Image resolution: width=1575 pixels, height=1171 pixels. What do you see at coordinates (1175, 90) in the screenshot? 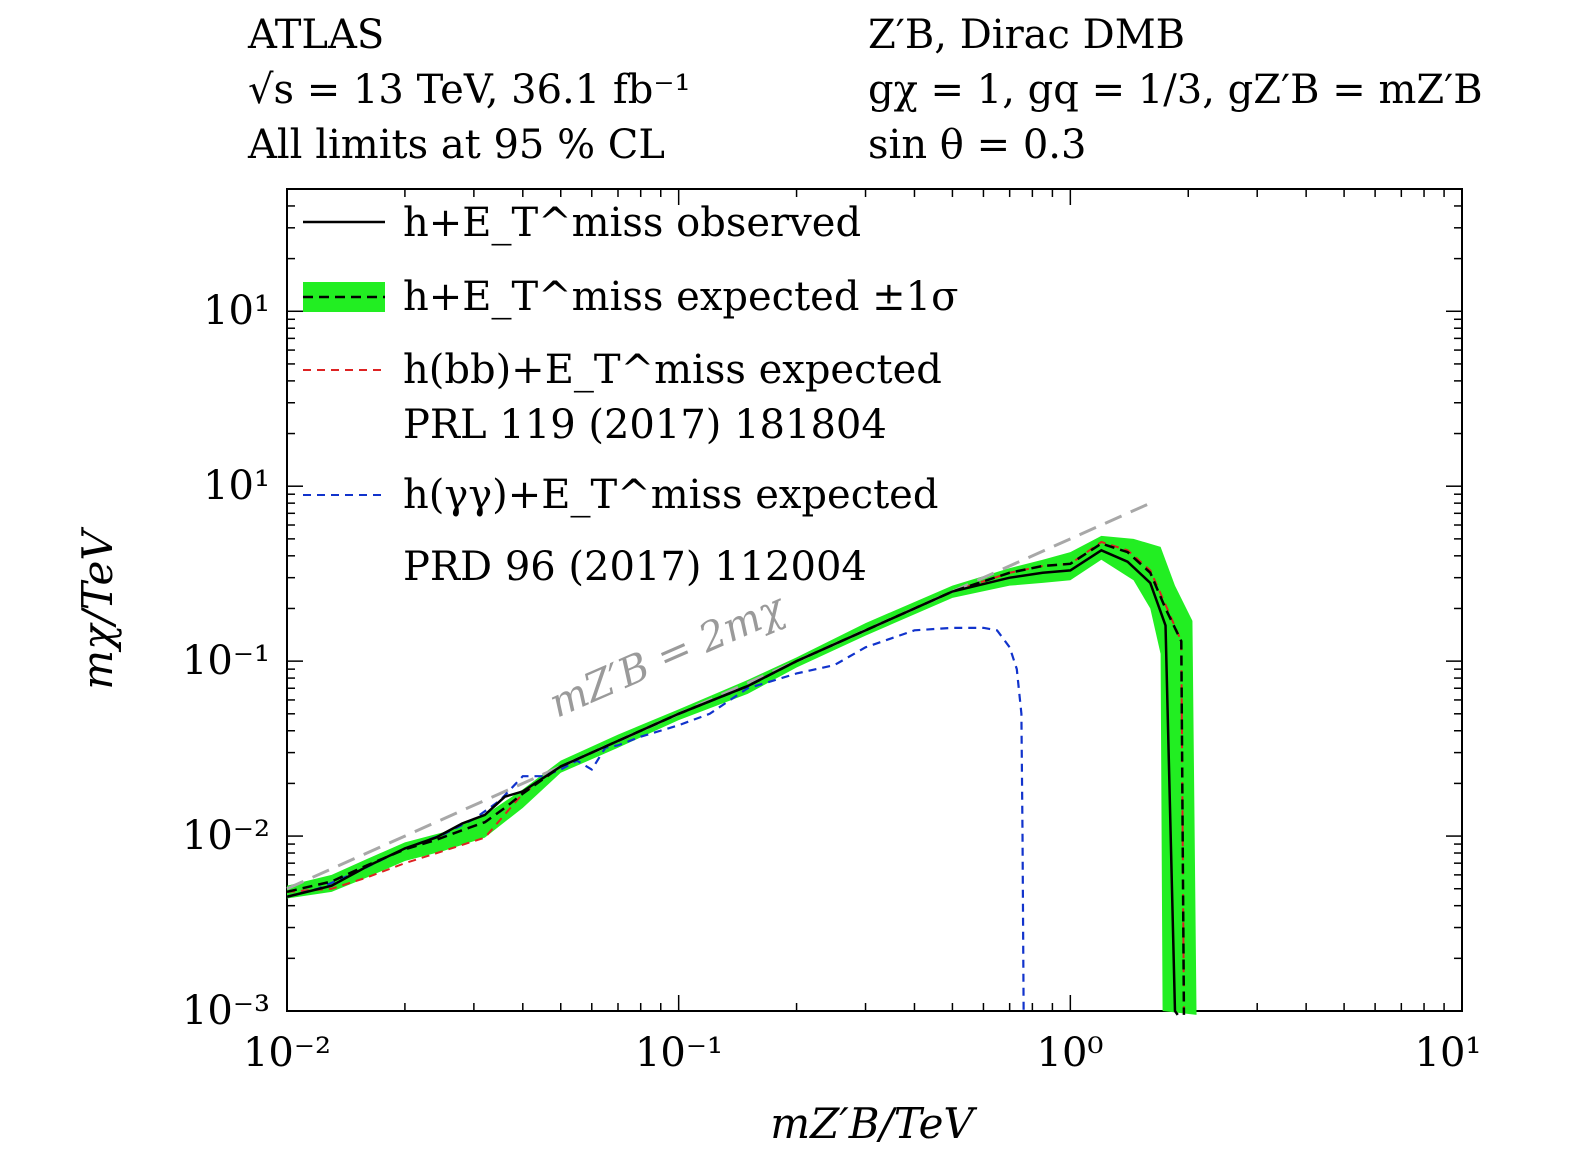
I see `header-right-line-2: gχ = 1, gq = 1/3, gZ′B = mZ′B` at bounding box center [1175, 90].